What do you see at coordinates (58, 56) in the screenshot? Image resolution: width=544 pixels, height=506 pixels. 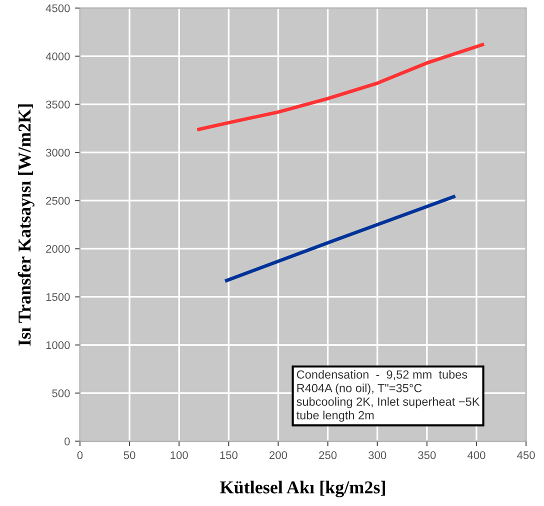 I see `y-tick-label: 4000` at bounding box center [58, 56].